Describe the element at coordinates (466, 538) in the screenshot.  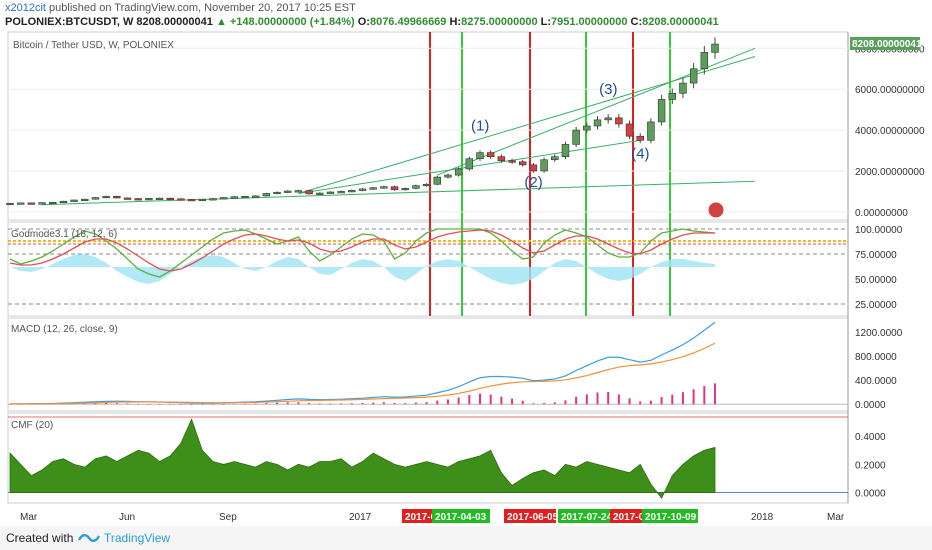
I see `footer: Created with TradingView` at that location.